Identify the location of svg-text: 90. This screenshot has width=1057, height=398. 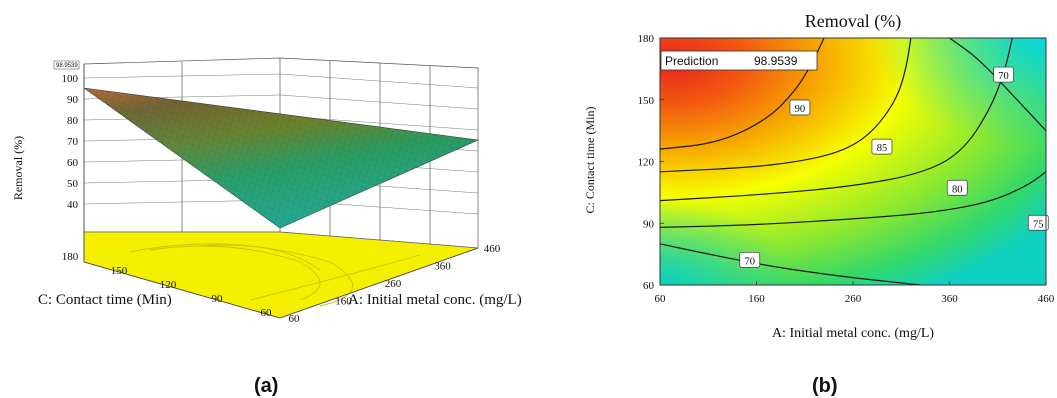
(800, 109).